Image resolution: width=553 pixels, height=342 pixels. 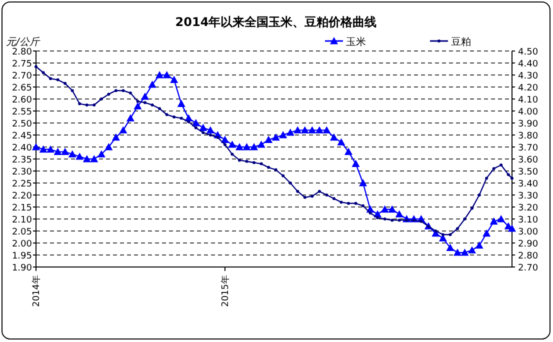 What do you see at coordinates (22, 173) in the screenshot?
I see `y-tick-label: 2.30` at bounding box center [22, 173].